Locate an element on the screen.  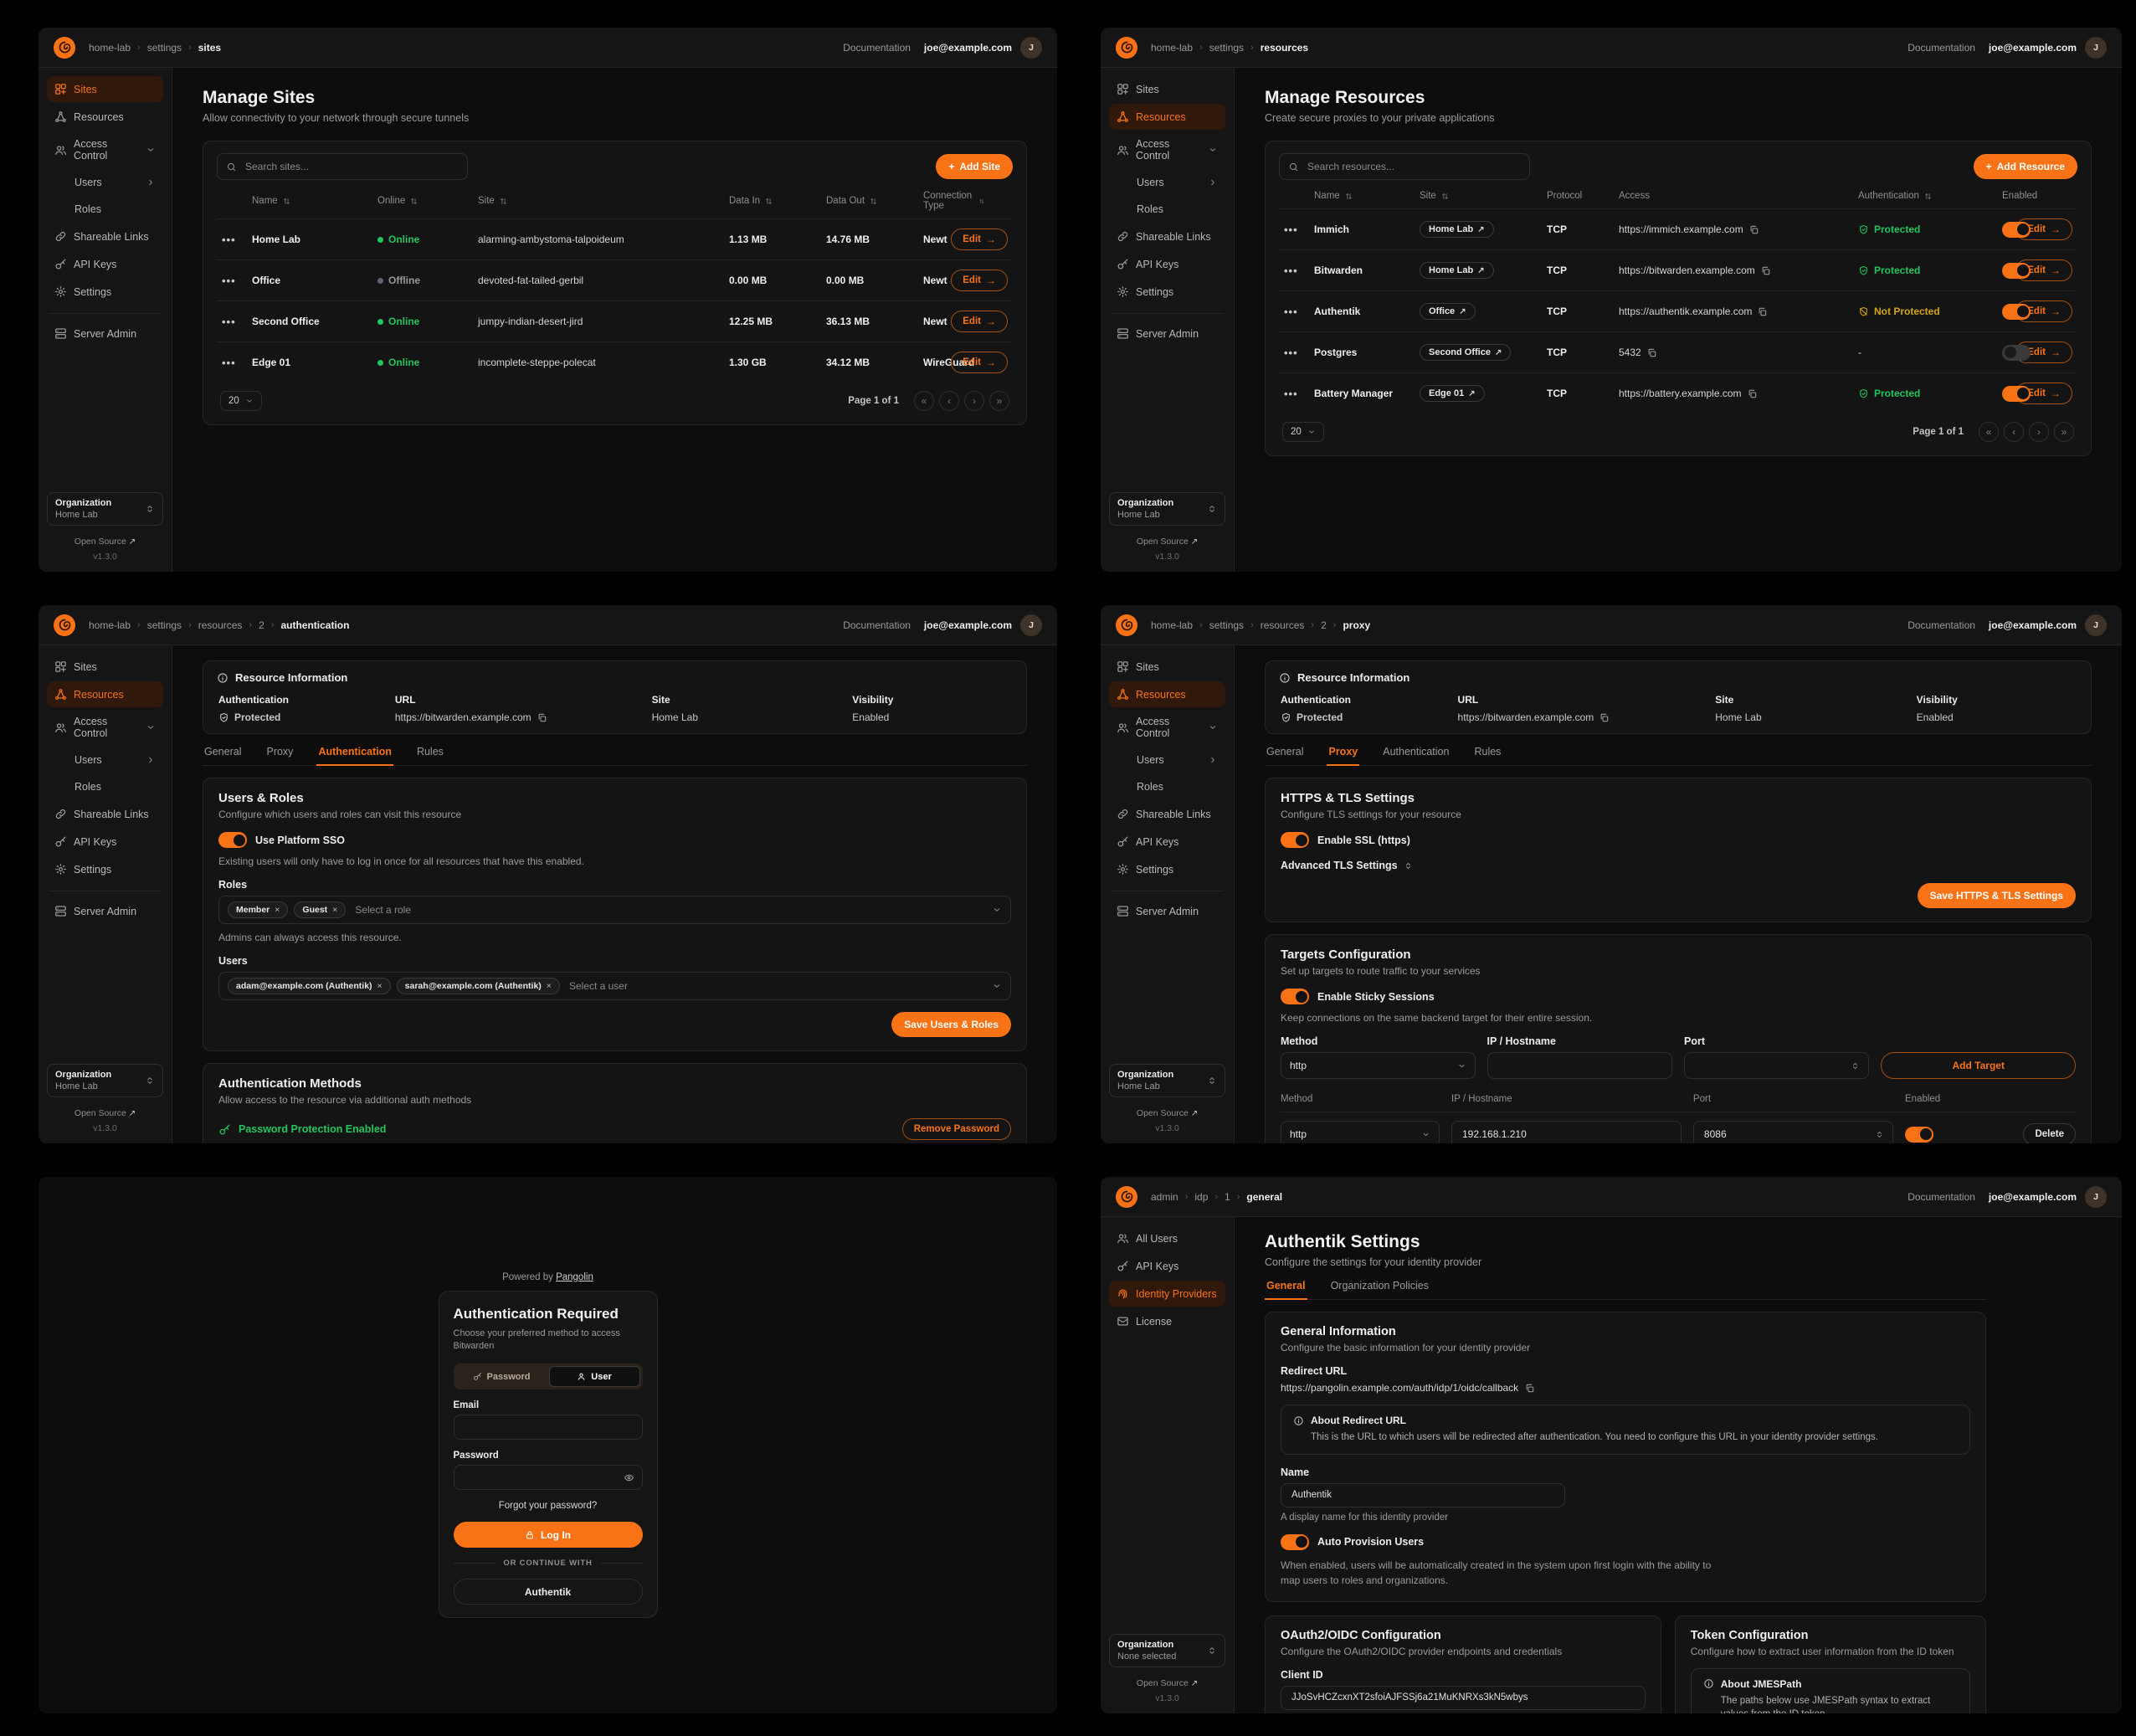
advanced-tls-settings: Advanced TLS Settings is located at coordinates (1678, 865).